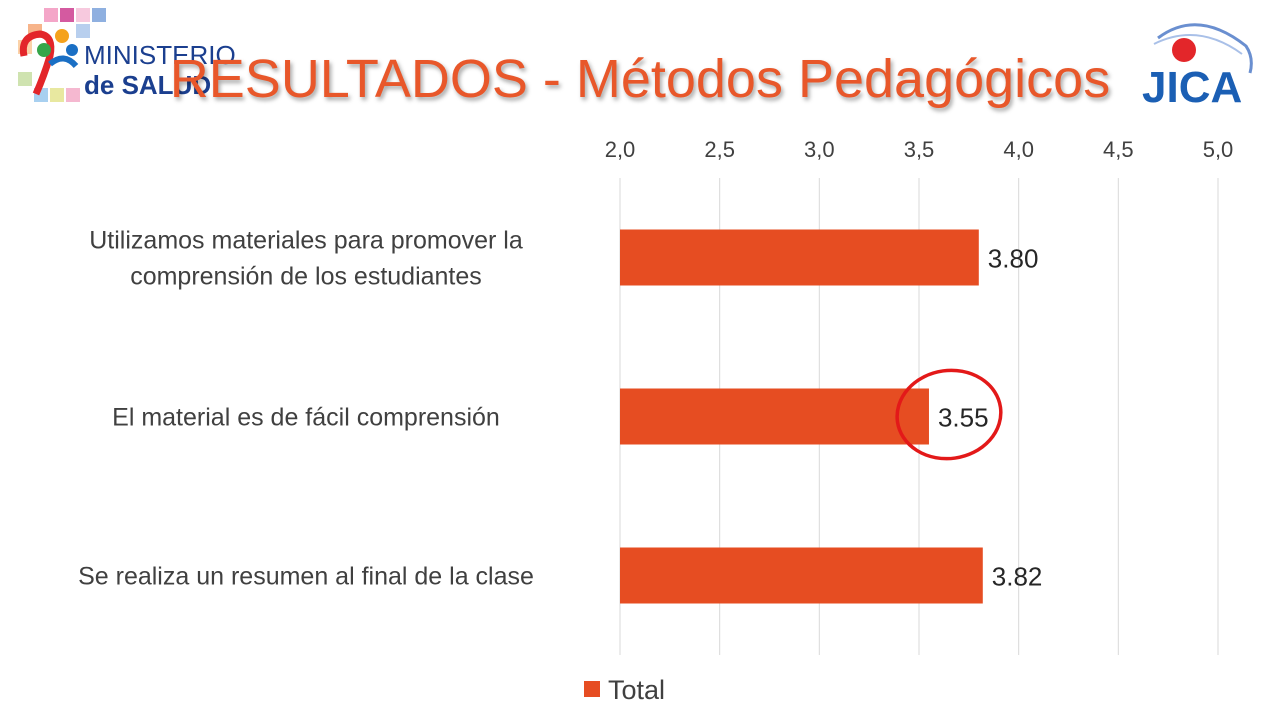 The image size is (1280, 720). I want to click on x-tick-label: 4,0, so click(1018, 149).